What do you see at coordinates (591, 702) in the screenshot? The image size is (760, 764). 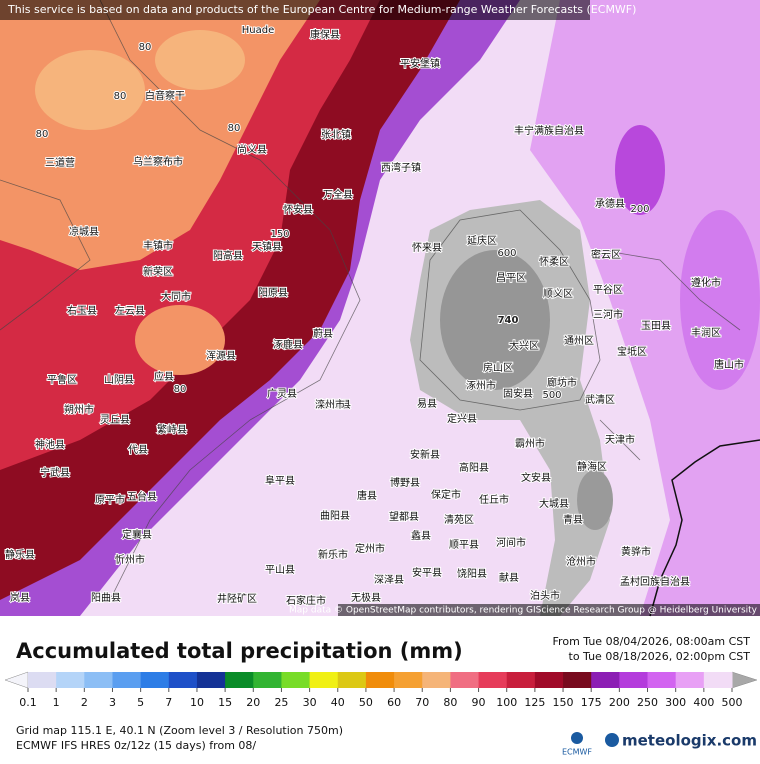 I see `legend-tick-label: 175` at bounding box center [591, 702].